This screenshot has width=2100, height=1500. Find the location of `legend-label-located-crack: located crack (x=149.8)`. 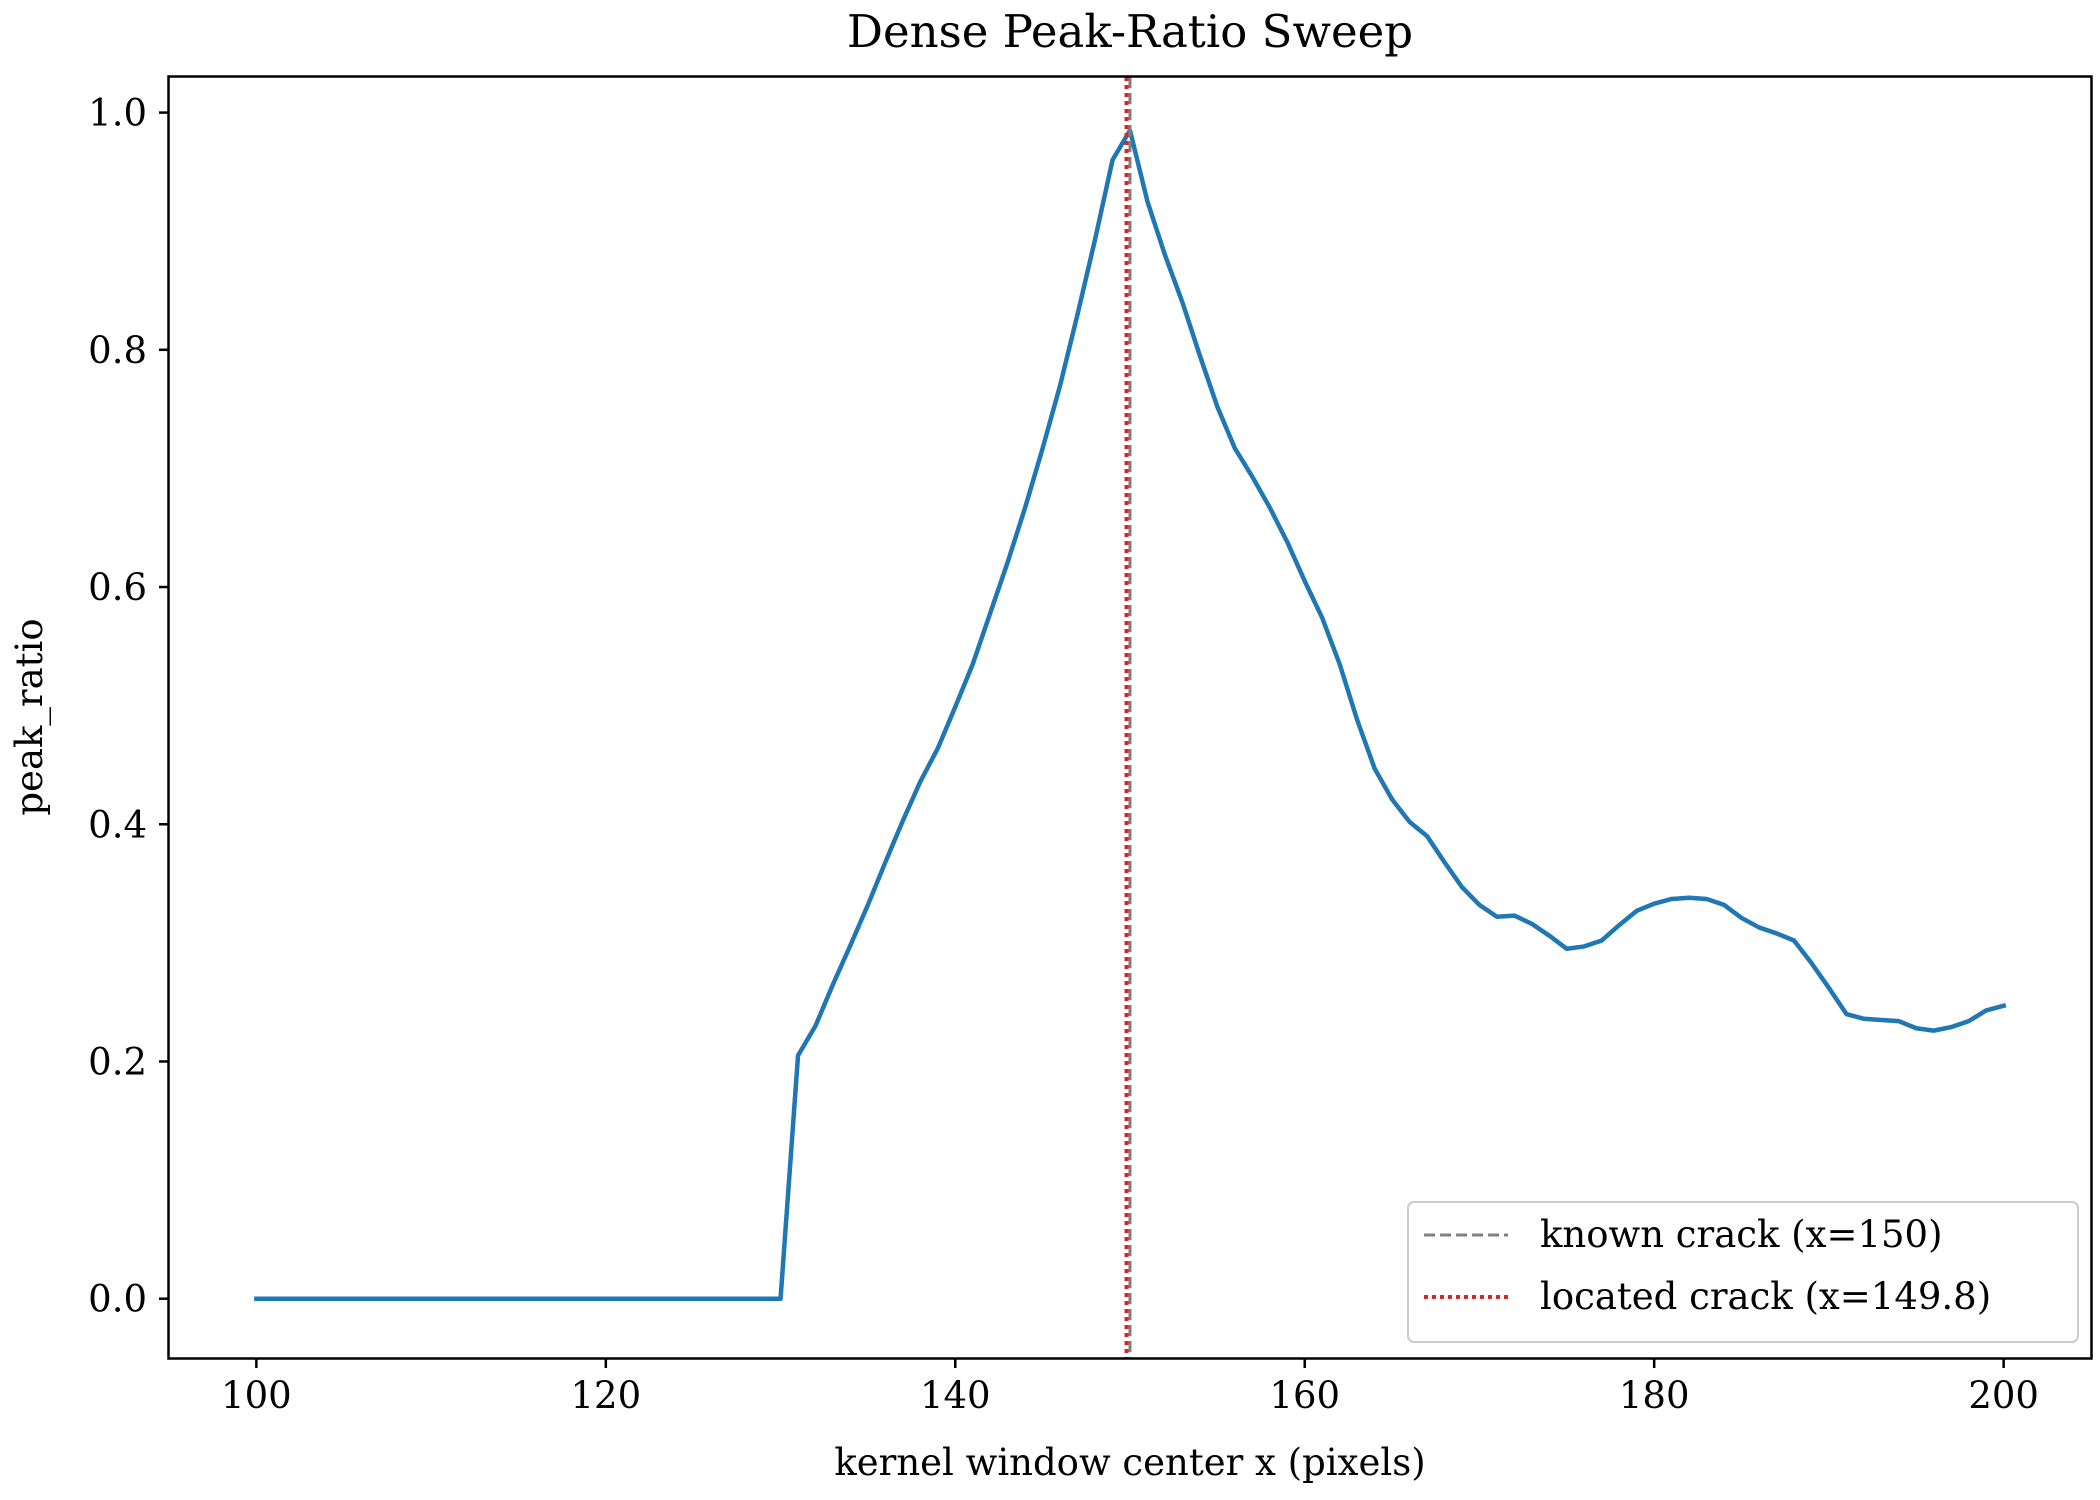

legend-label-located-crack: located crack (x=149.8) is located at coordinates (1765, 1296).